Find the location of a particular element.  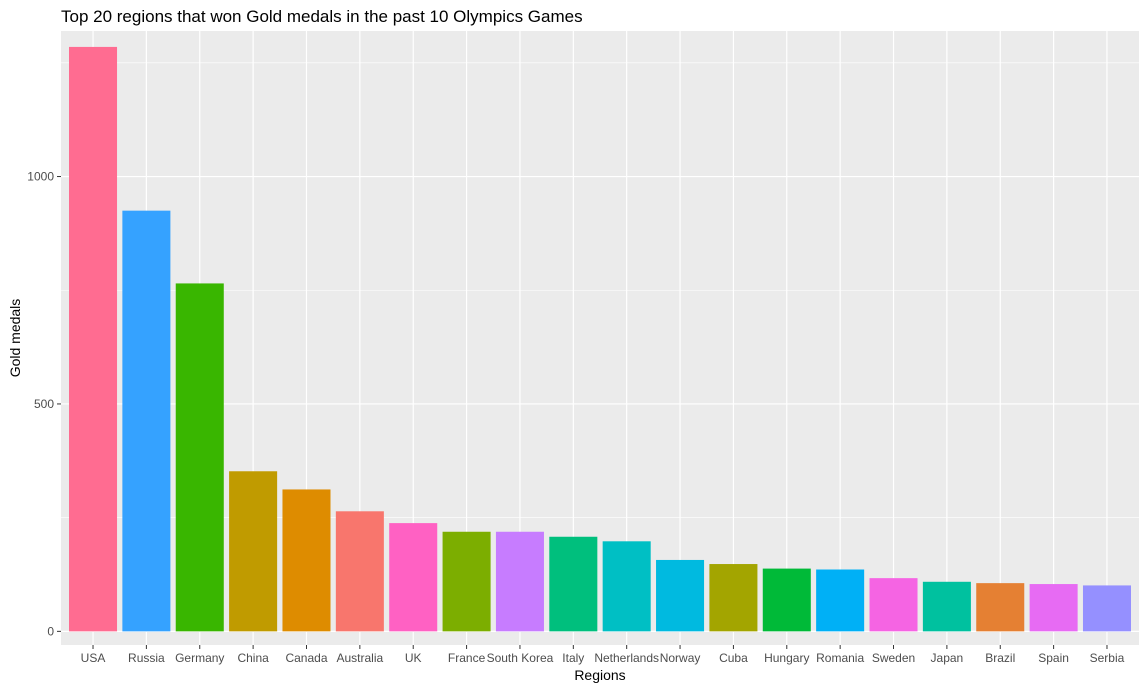

bar-australia is located at coordinates (359, 571).